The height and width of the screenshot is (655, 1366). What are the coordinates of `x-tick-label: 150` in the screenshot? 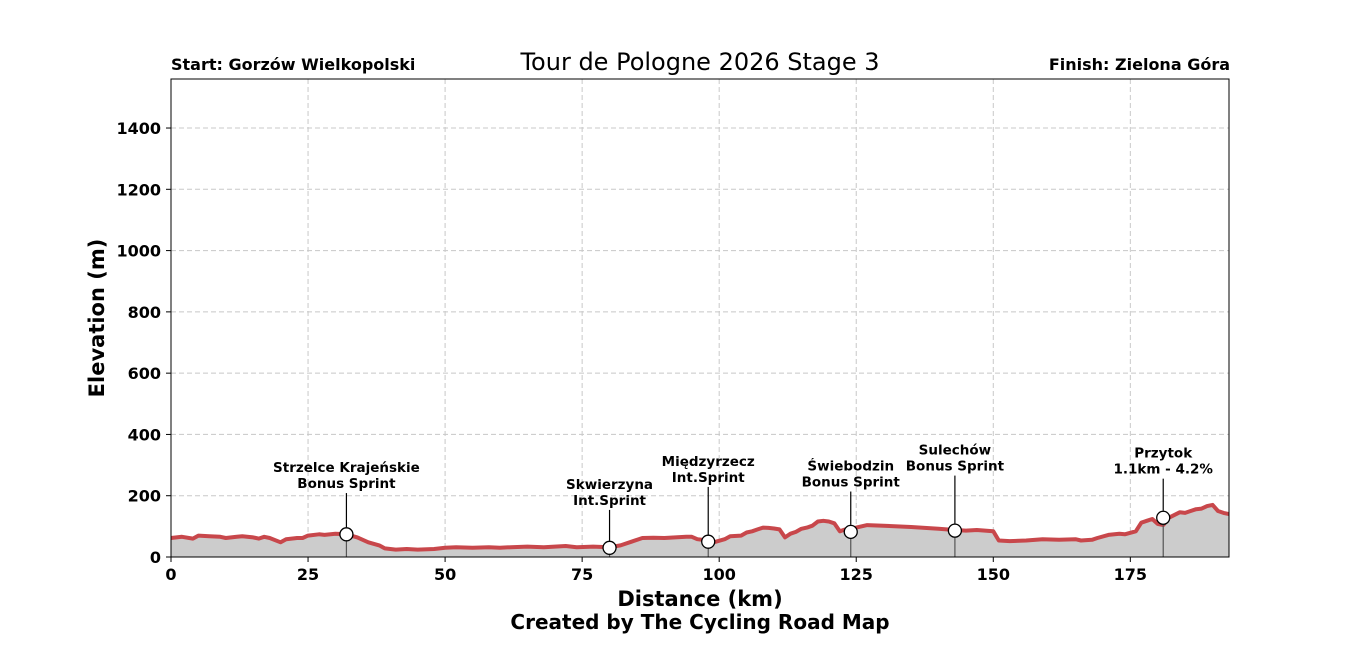 It's located at (993, 574).